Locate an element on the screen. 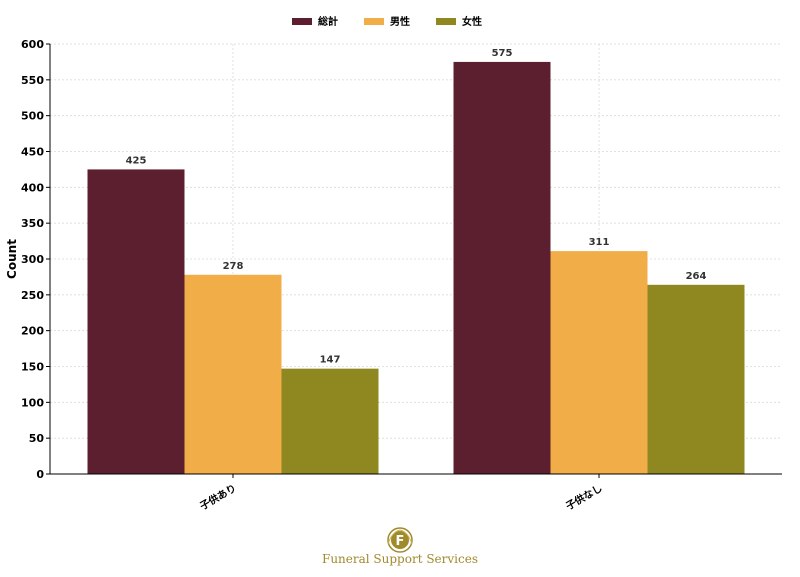  bar-女性-子供なし is located at coordinates (696, 379).